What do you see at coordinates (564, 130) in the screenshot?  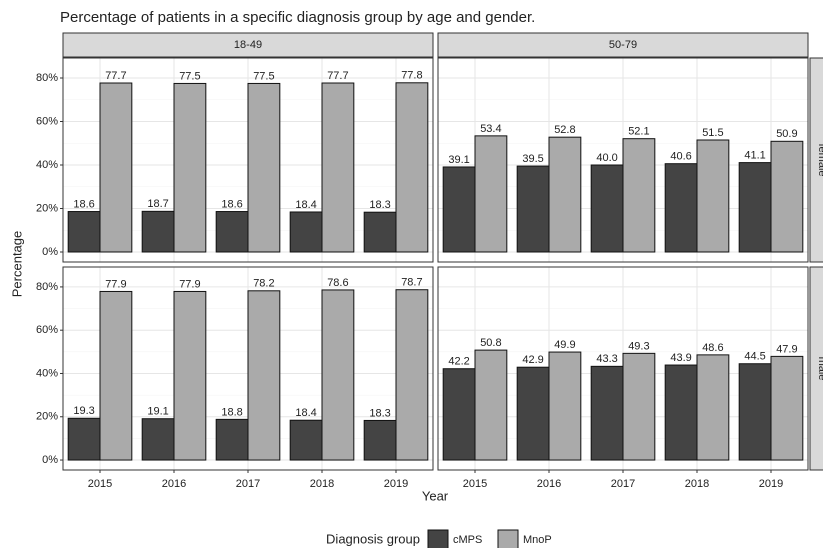 I see `data-label: 52.8` at bounding box center [564, 130].